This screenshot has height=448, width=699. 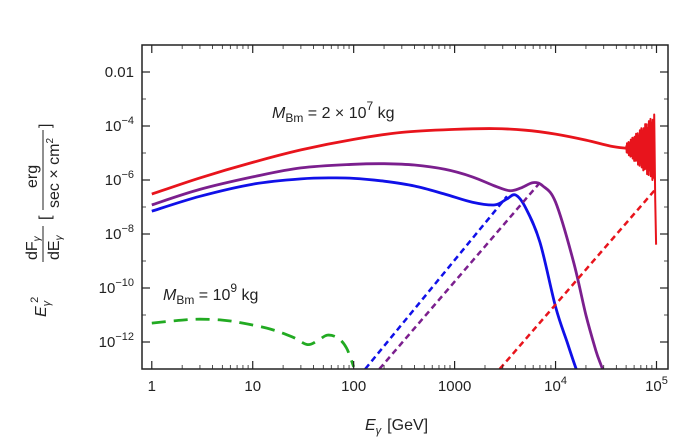 What do you see at coordinates (119, 72) in the screenshot?
I see `y-tick-label-6: 0.01` at bounding box center [119, 72].